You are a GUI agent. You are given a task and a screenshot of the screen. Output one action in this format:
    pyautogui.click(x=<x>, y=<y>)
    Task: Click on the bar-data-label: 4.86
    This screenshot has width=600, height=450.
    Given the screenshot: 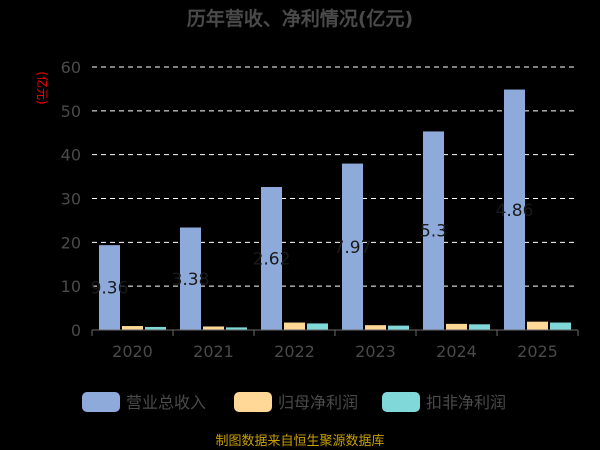 What is the action you would take?
    pyautogui.click(x=515, y=211)
    